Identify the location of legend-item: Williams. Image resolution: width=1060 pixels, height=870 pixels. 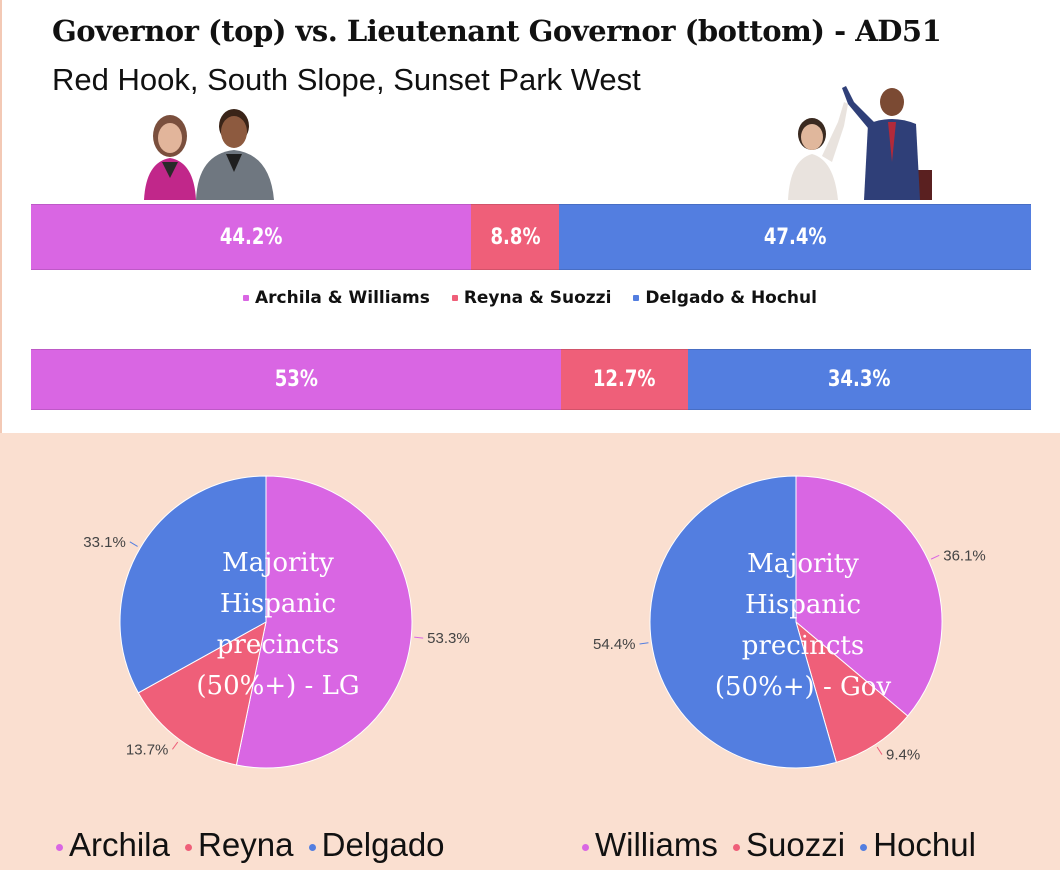
(650, 845).